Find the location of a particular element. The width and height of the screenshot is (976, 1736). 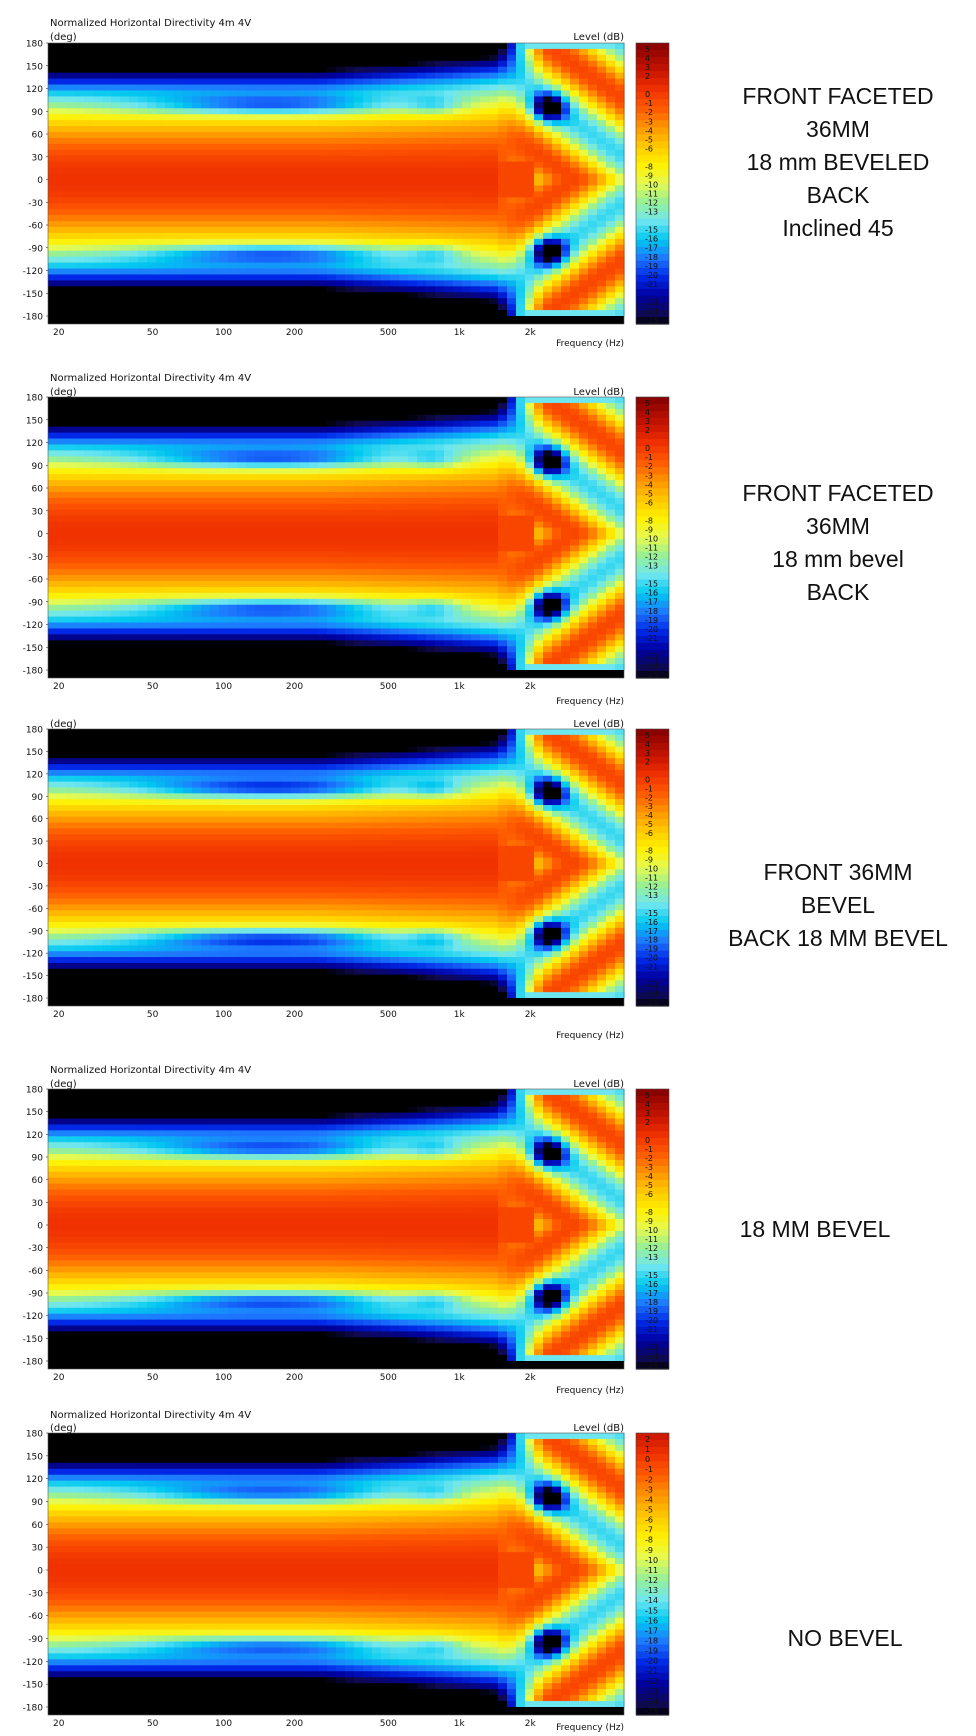

x-tick-label: 100 is located at coordinates (223, 333).